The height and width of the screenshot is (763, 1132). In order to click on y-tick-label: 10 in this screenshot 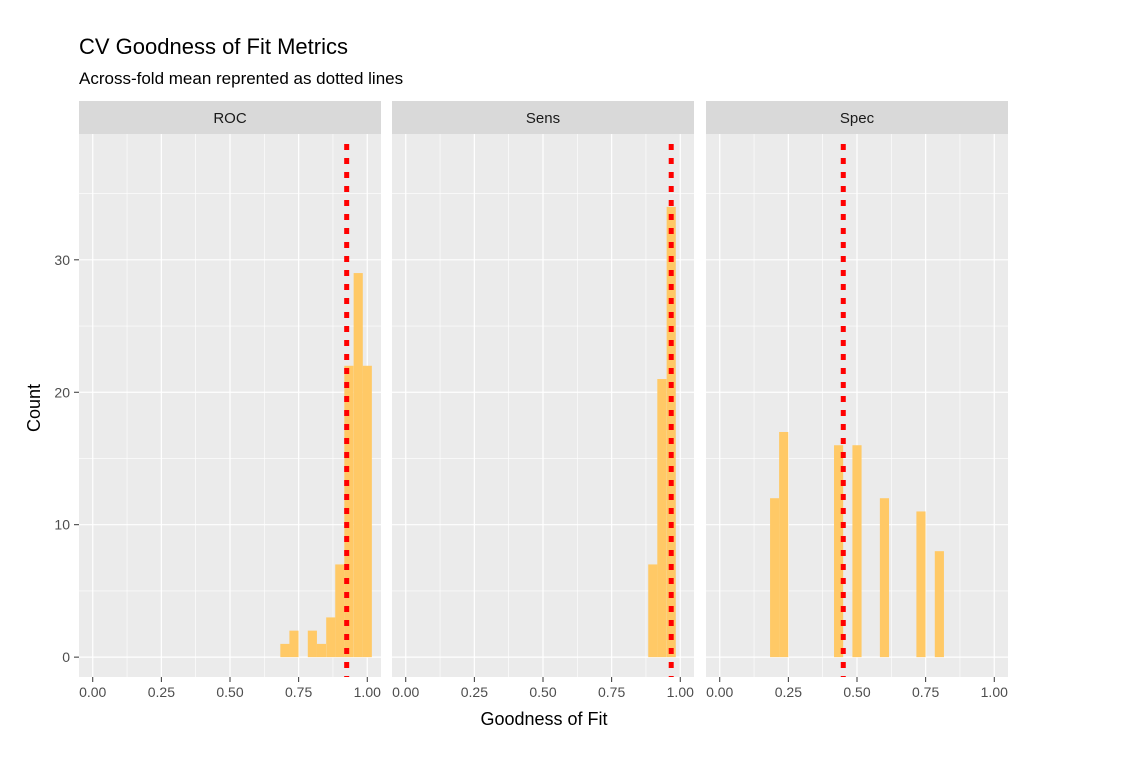, I will do `click(62, 525)`.